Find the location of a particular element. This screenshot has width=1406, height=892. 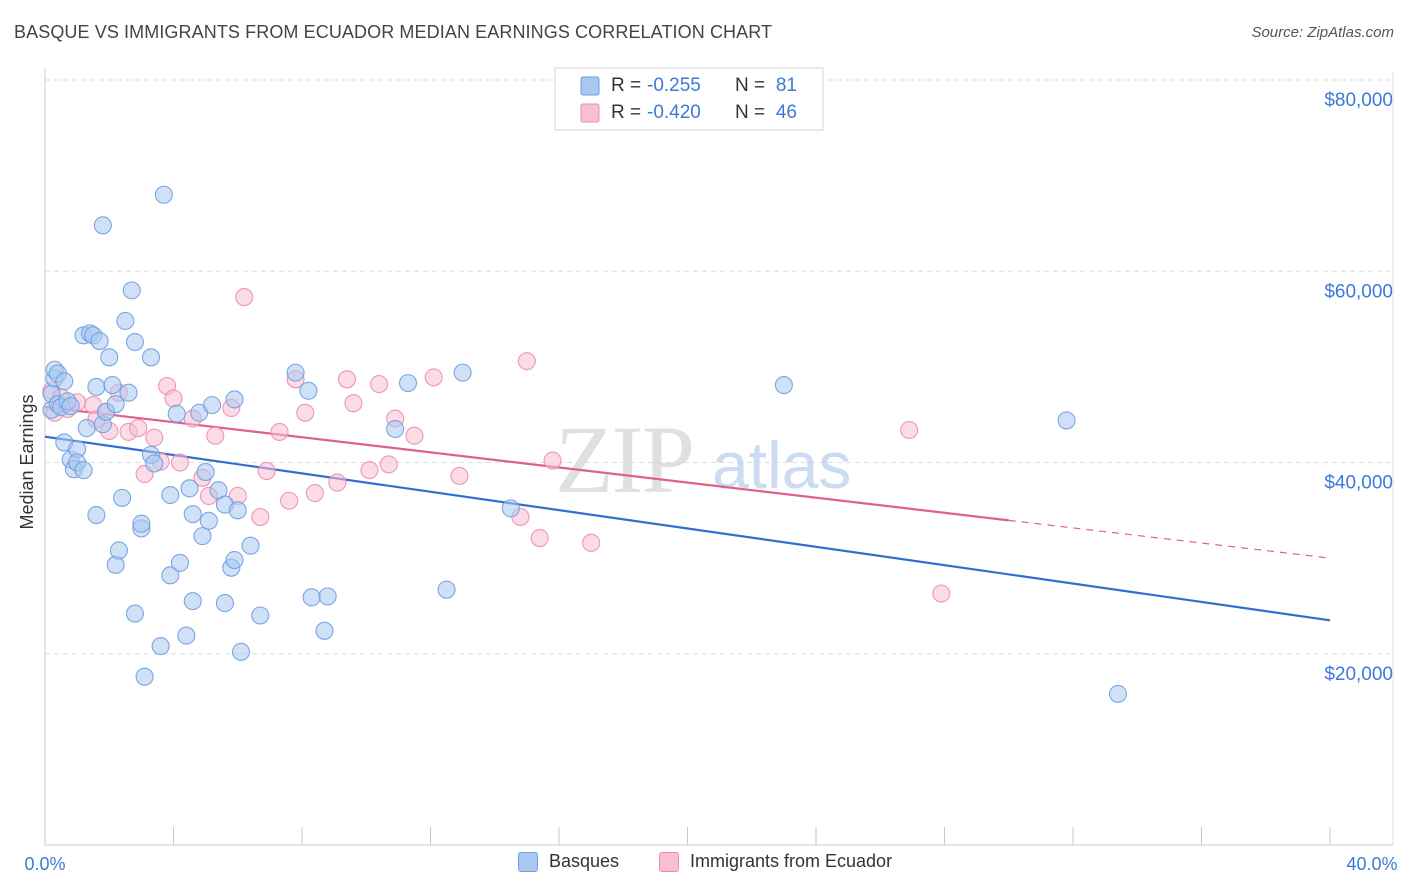

legend-n-value: 81 is located at coordinates (786, 85).